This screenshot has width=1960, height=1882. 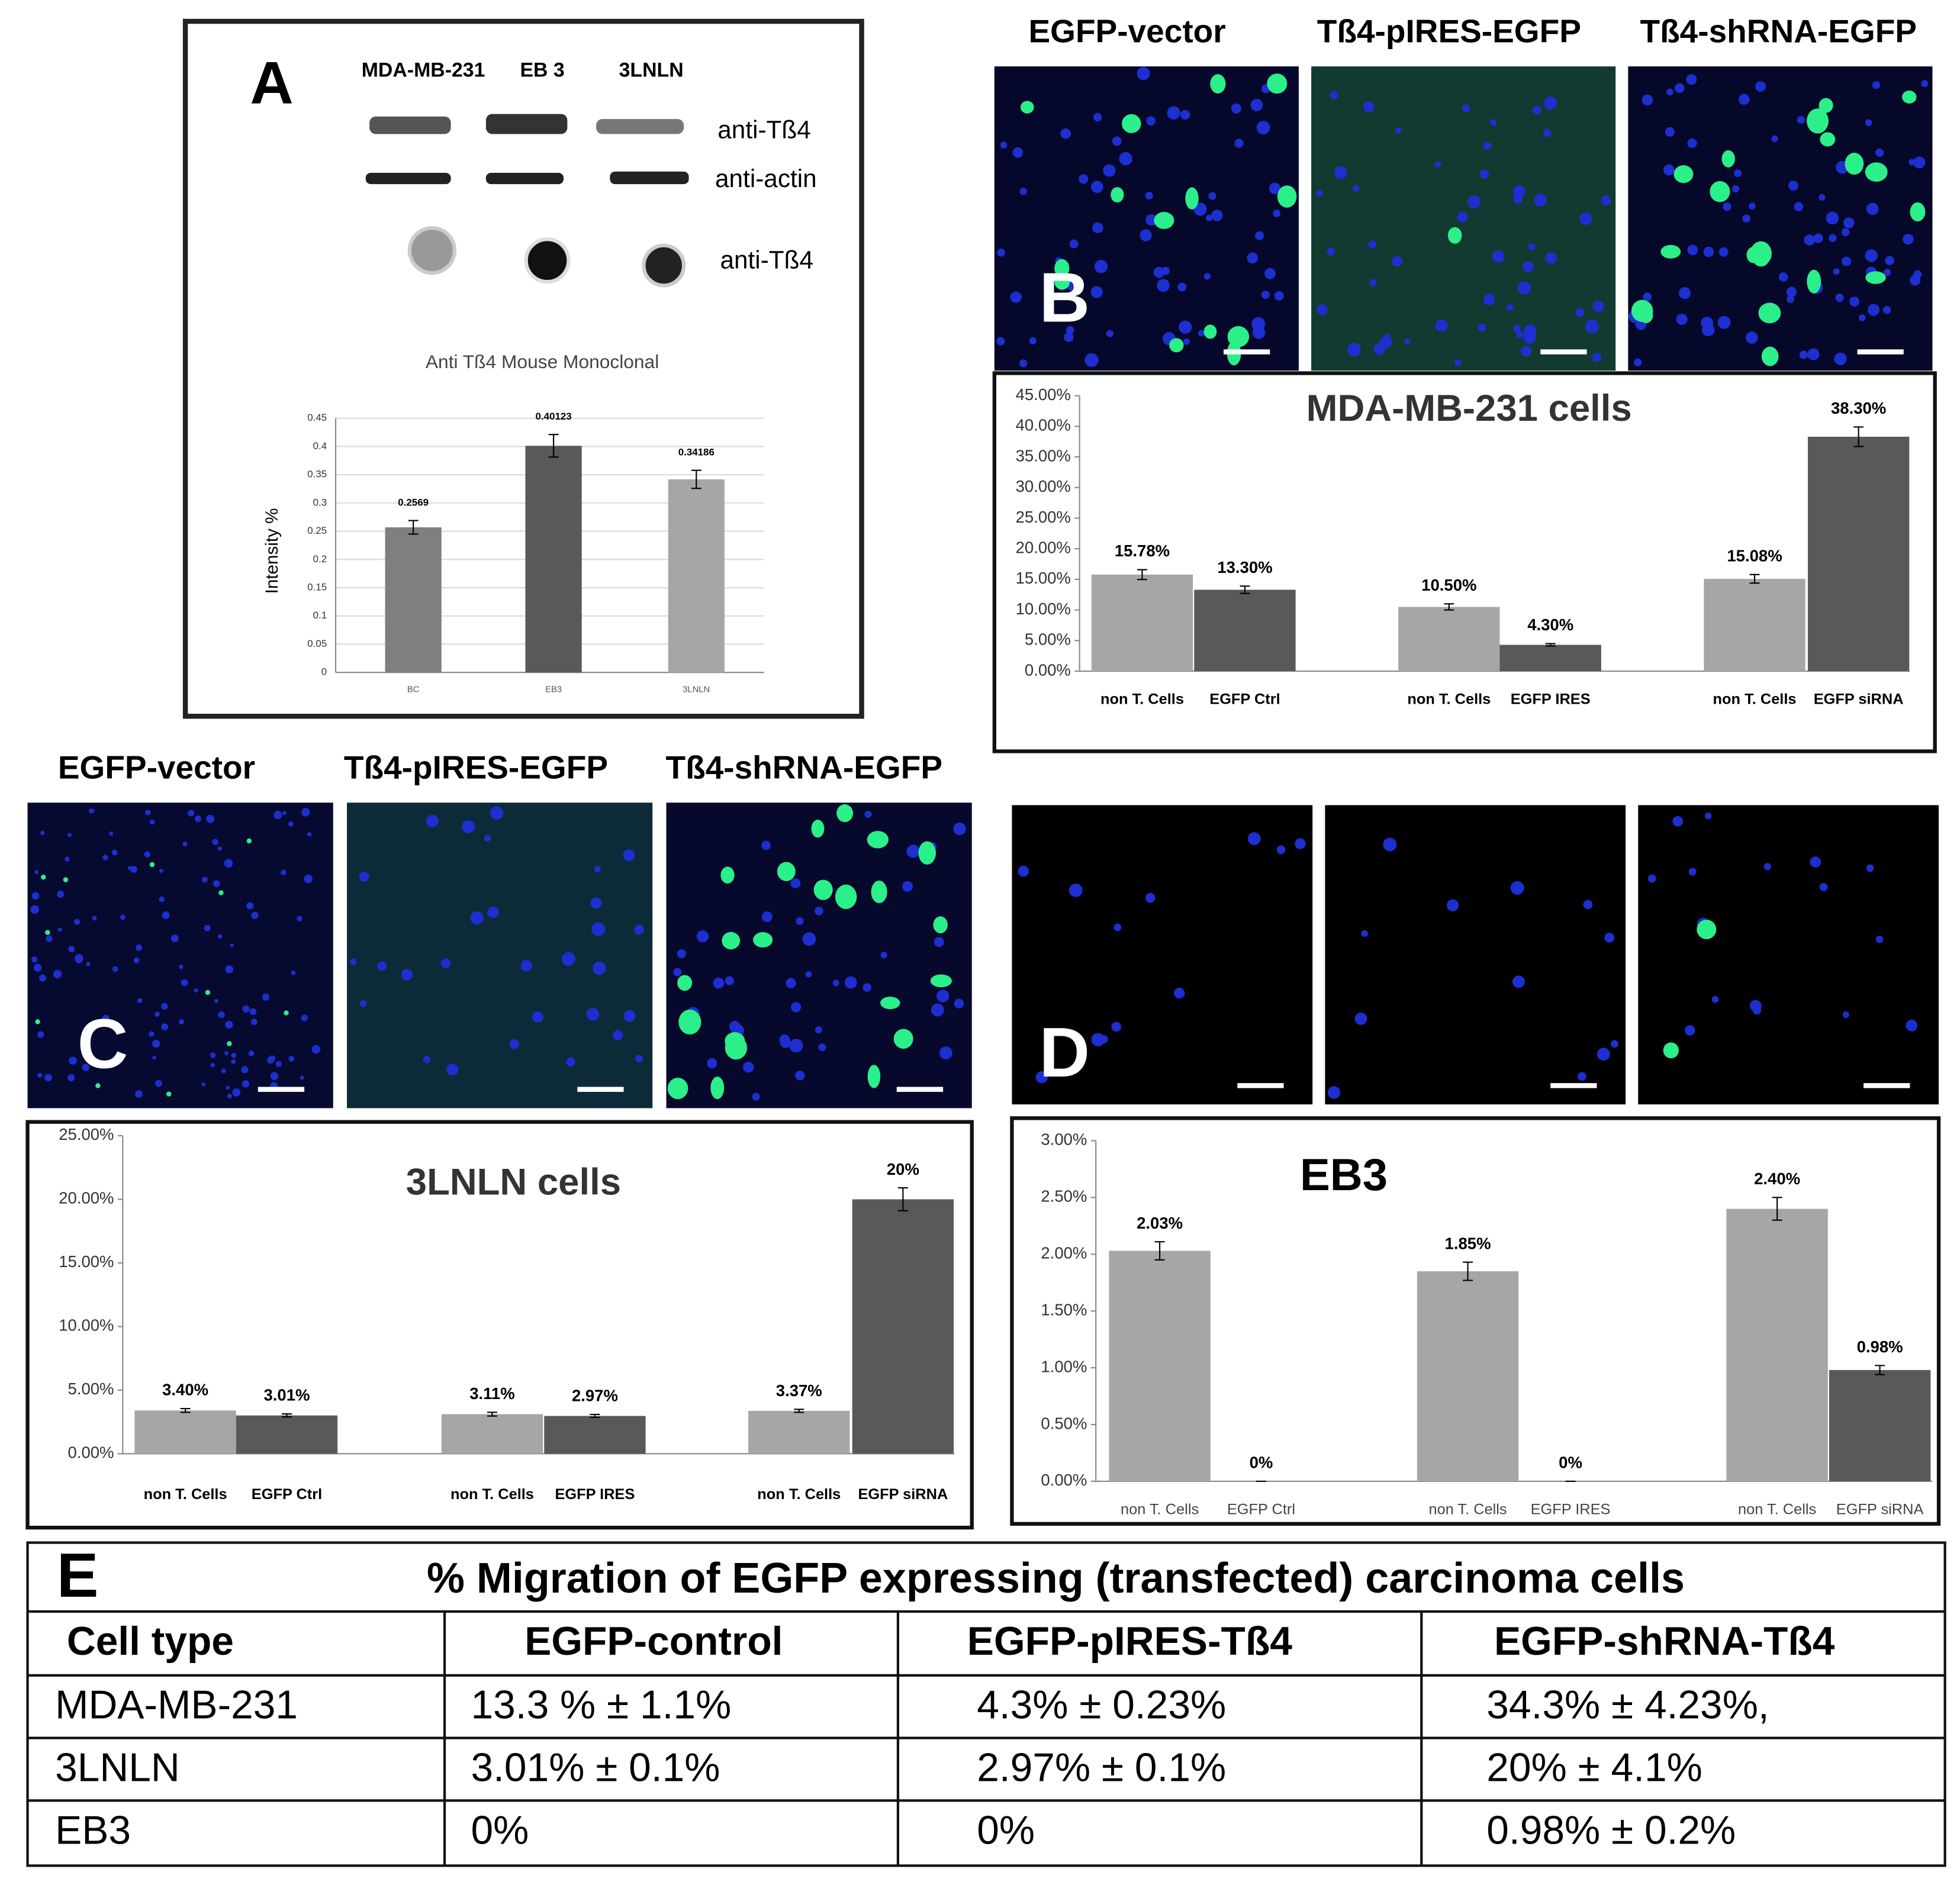 What do you see at coordinates (651, 70) in the screenshot?
I see `lane-label: 3LNLN` at bounding box center [651, 70].